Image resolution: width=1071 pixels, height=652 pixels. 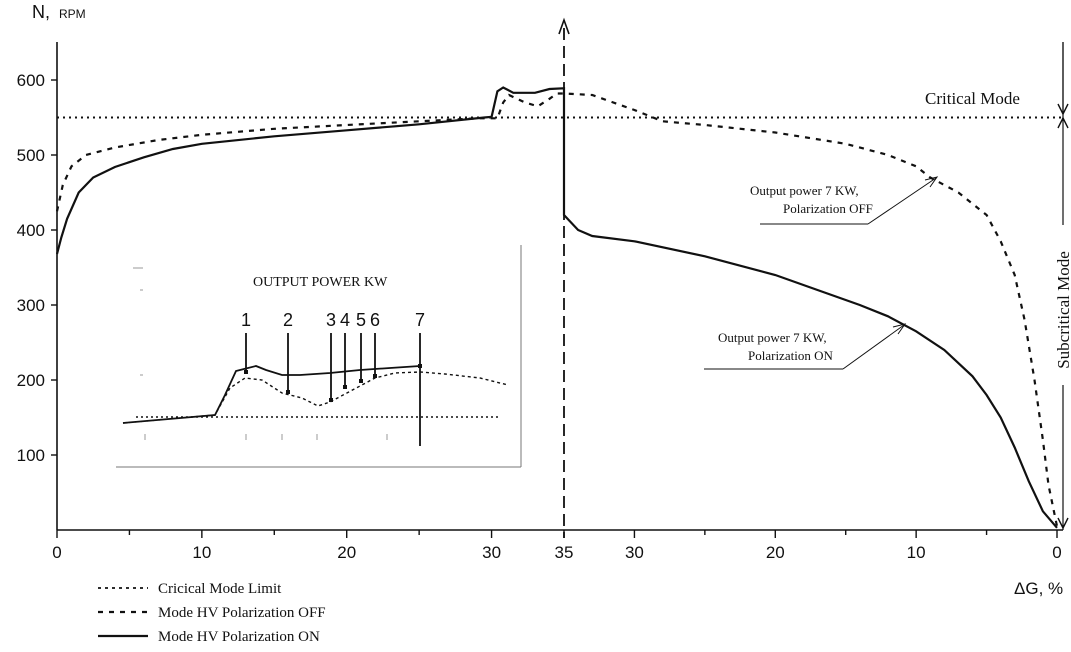 What do you see at coordinates (790, 355) in the screenshot?
I see `annotation-on-line2: Polarization ON` at bounding box center [790, 355].